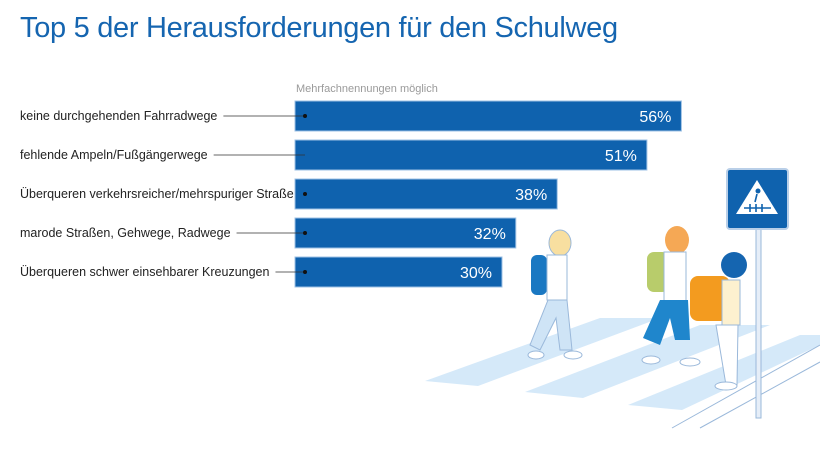 The image size is (820, 460). I want to click on category-label: marode Straßen, Gehwege, Radwege, so click(125, 233).